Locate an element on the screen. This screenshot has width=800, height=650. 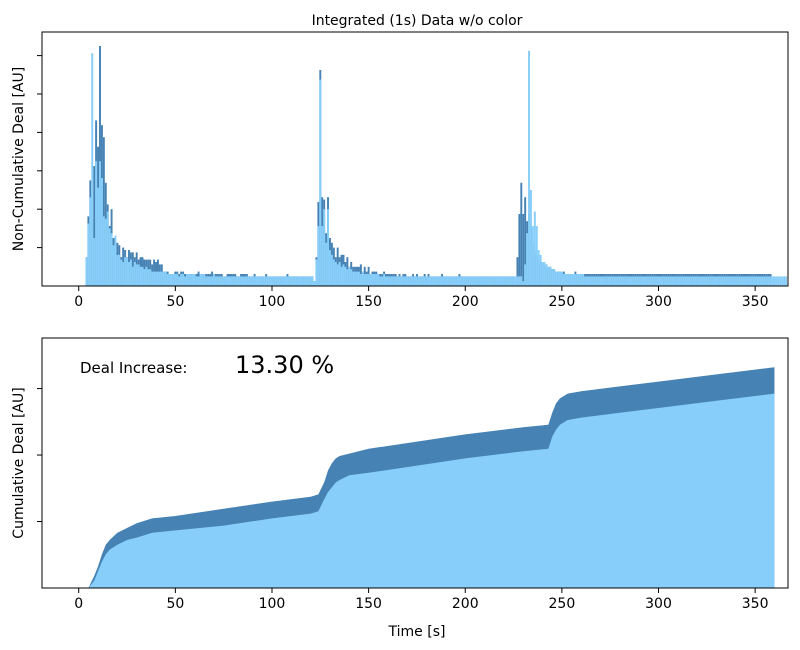
top-y-axis-label: Non-Cumulative Deal [AU] is located at coordinates (19, 159).